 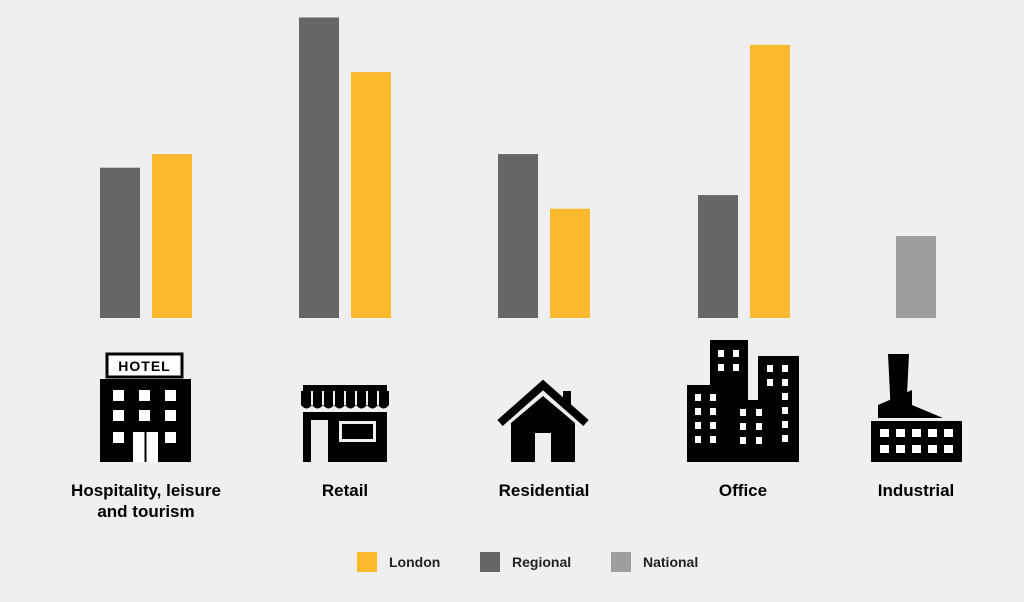 I want to click on legend-item-london: London, so click(x=398, y=562).